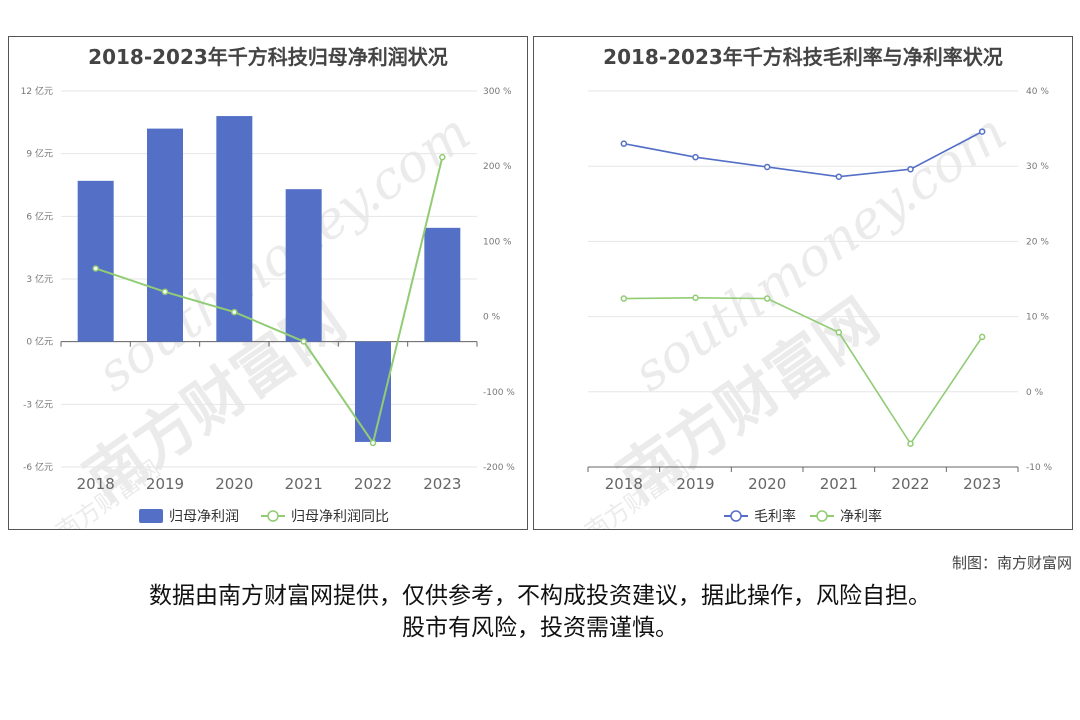 This screenshot has height=720, width=1080. What do you see at coordinates (340, 516) in the screenshot?
I see `legend-label-yoy: 归母净利润同比` at bounding box center [340, 516].